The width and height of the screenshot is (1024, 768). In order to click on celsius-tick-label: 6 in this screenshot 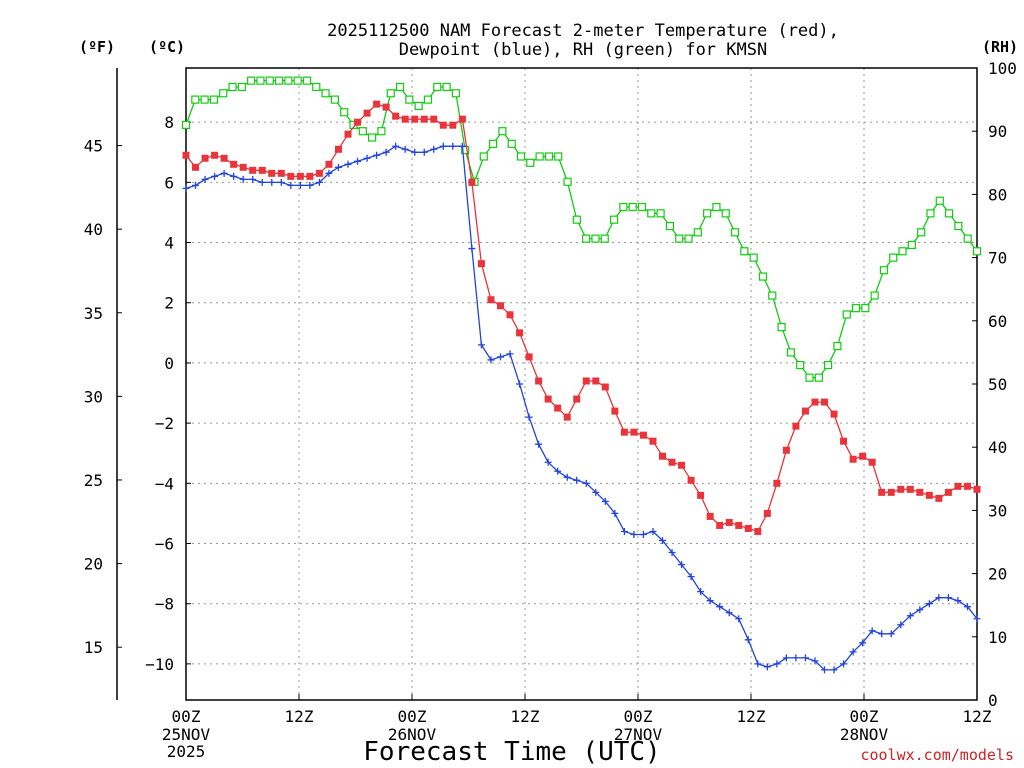, I will do `click(169, 182)`.